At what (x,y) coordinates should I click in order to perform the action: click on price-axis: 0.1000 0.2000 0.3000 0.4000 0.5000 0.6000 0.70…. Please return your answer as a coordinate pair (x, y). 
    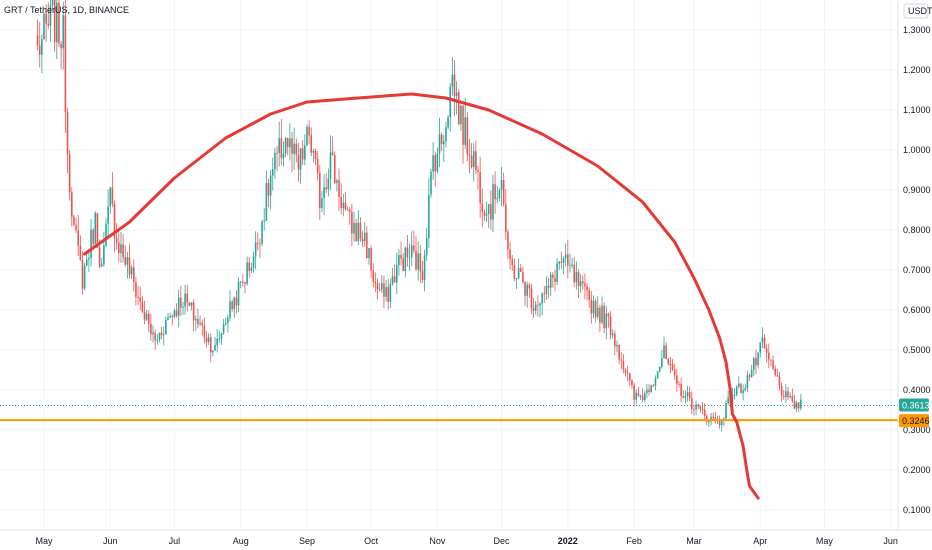
    Looking at the image, I should click on (917, 270).